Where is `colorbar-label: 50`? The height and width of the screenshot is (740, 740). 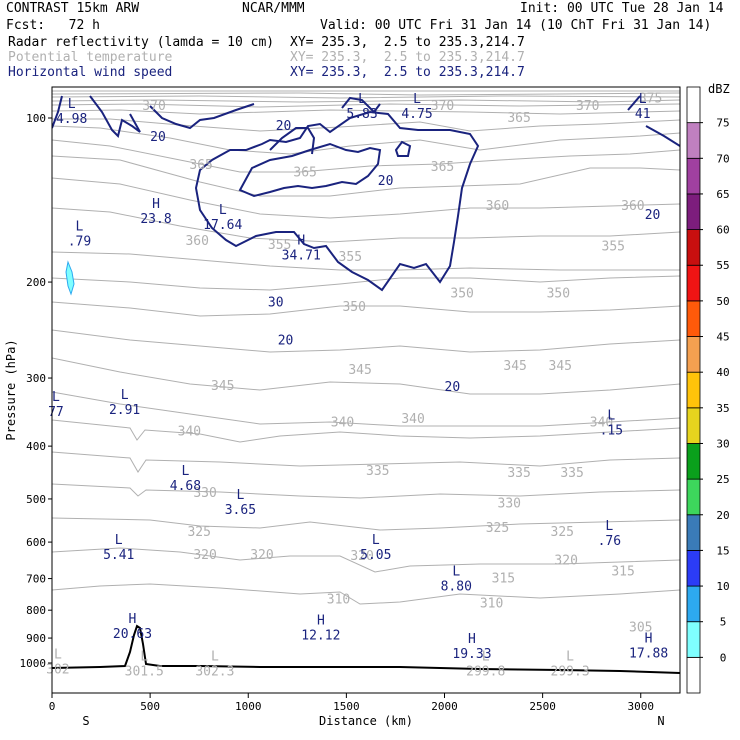 colorbar-label: 50 is located at coordinates (722, 301).